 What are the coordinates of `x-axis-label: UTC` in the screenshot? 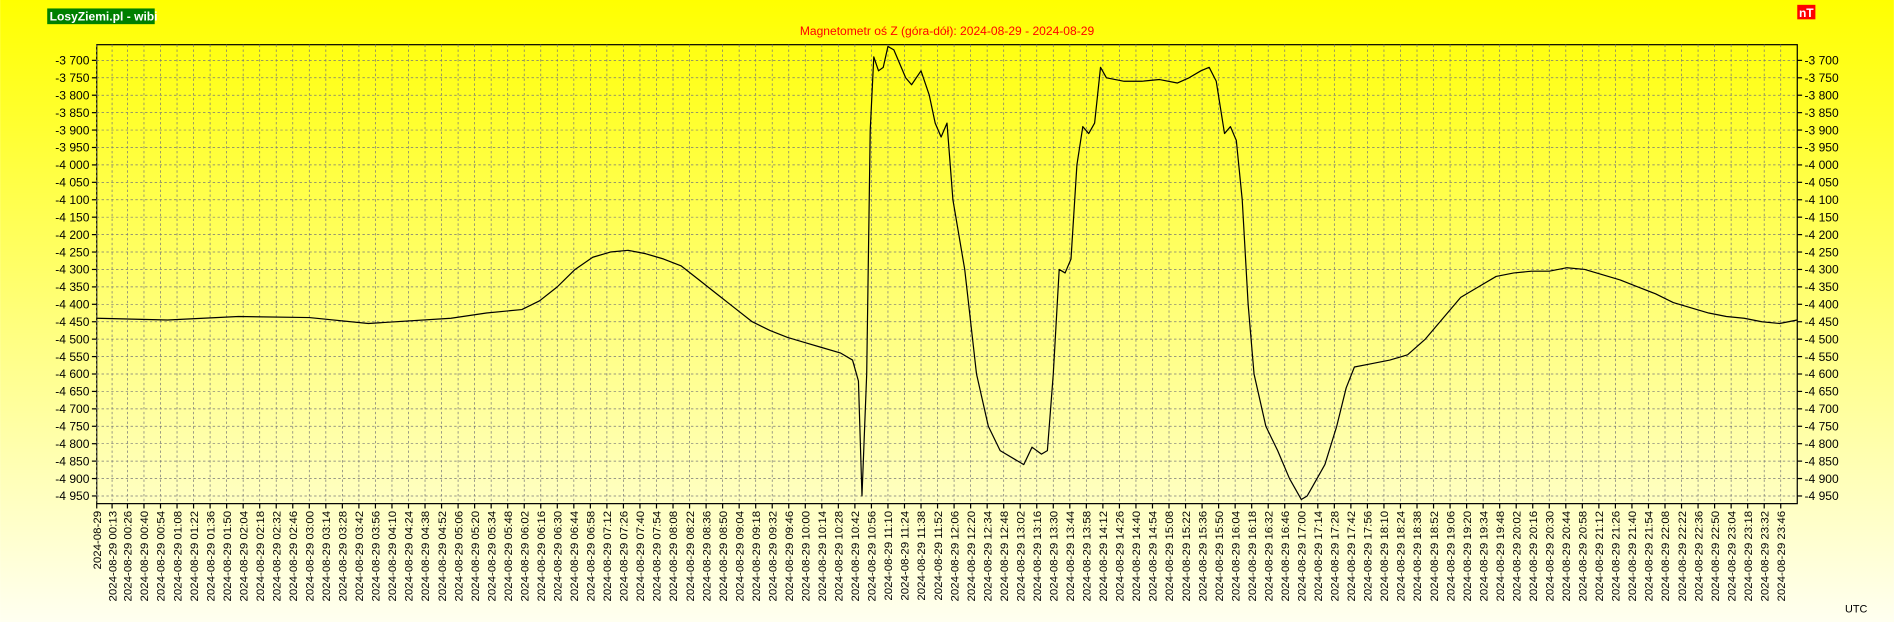 It's located at (1856, 609).